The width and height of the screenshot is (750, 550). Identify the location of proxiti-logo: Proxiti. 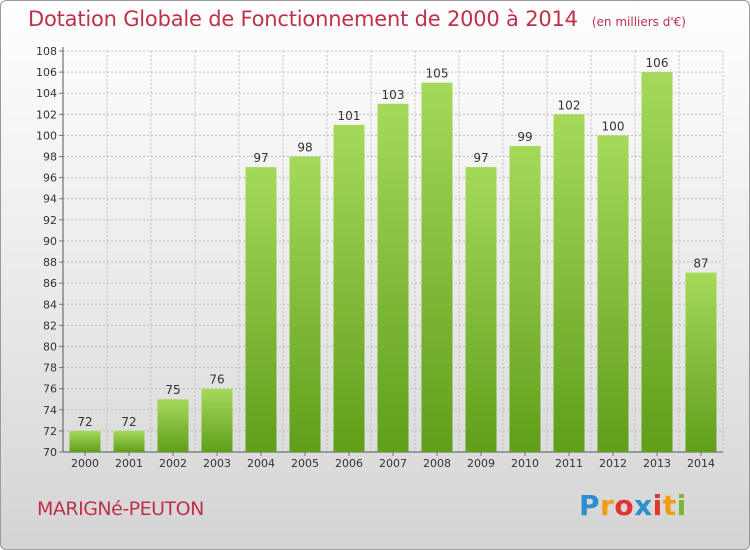
(633, 505).